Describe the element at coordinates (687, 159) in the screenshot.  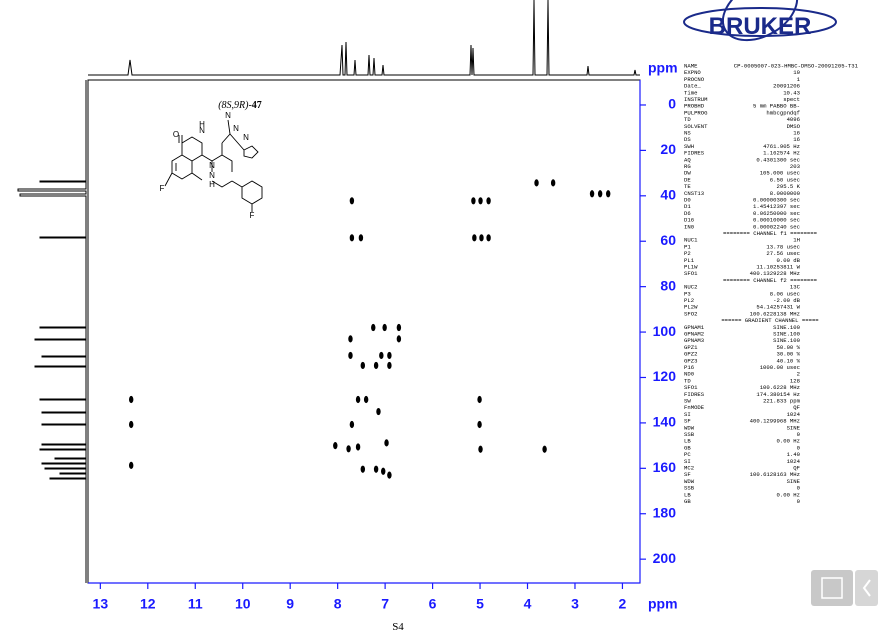
I see `param-name: AQ` at that location.